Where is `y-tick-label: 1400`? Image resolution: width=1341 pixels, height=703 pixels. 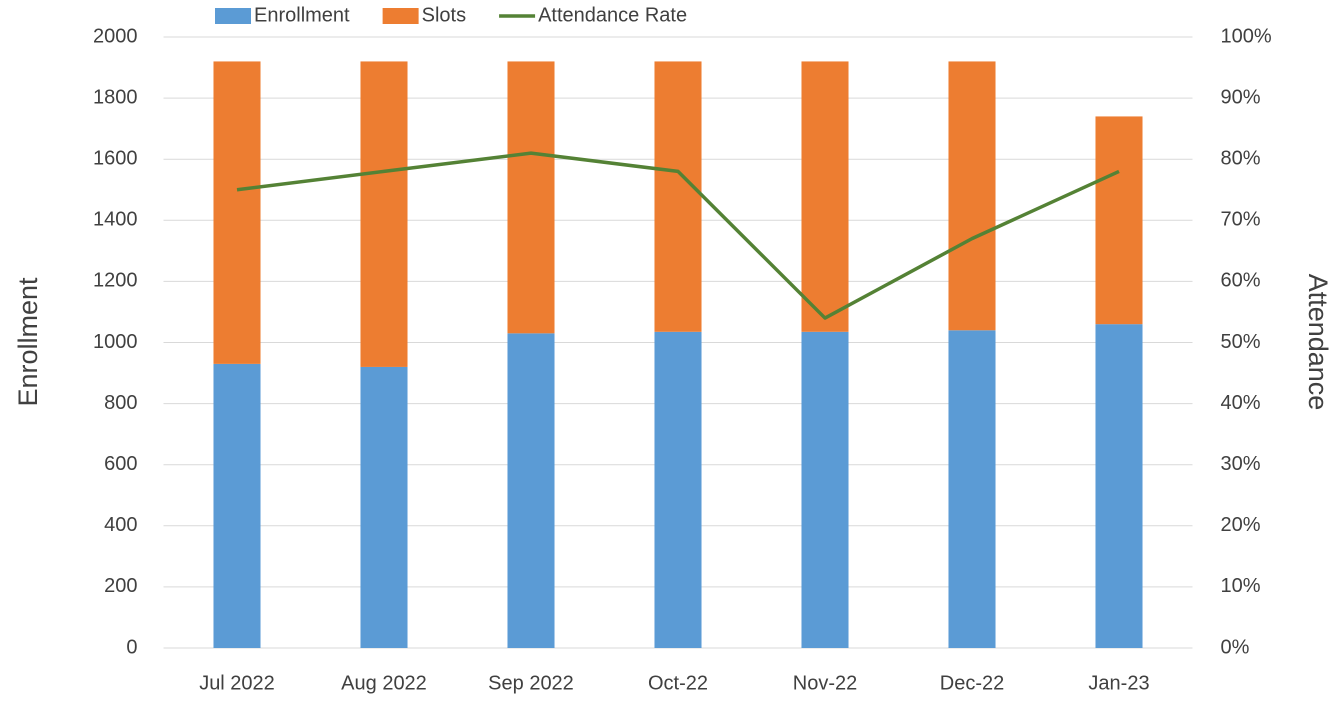
y-tick-label: 1400 is located at coordinates (115, 220).